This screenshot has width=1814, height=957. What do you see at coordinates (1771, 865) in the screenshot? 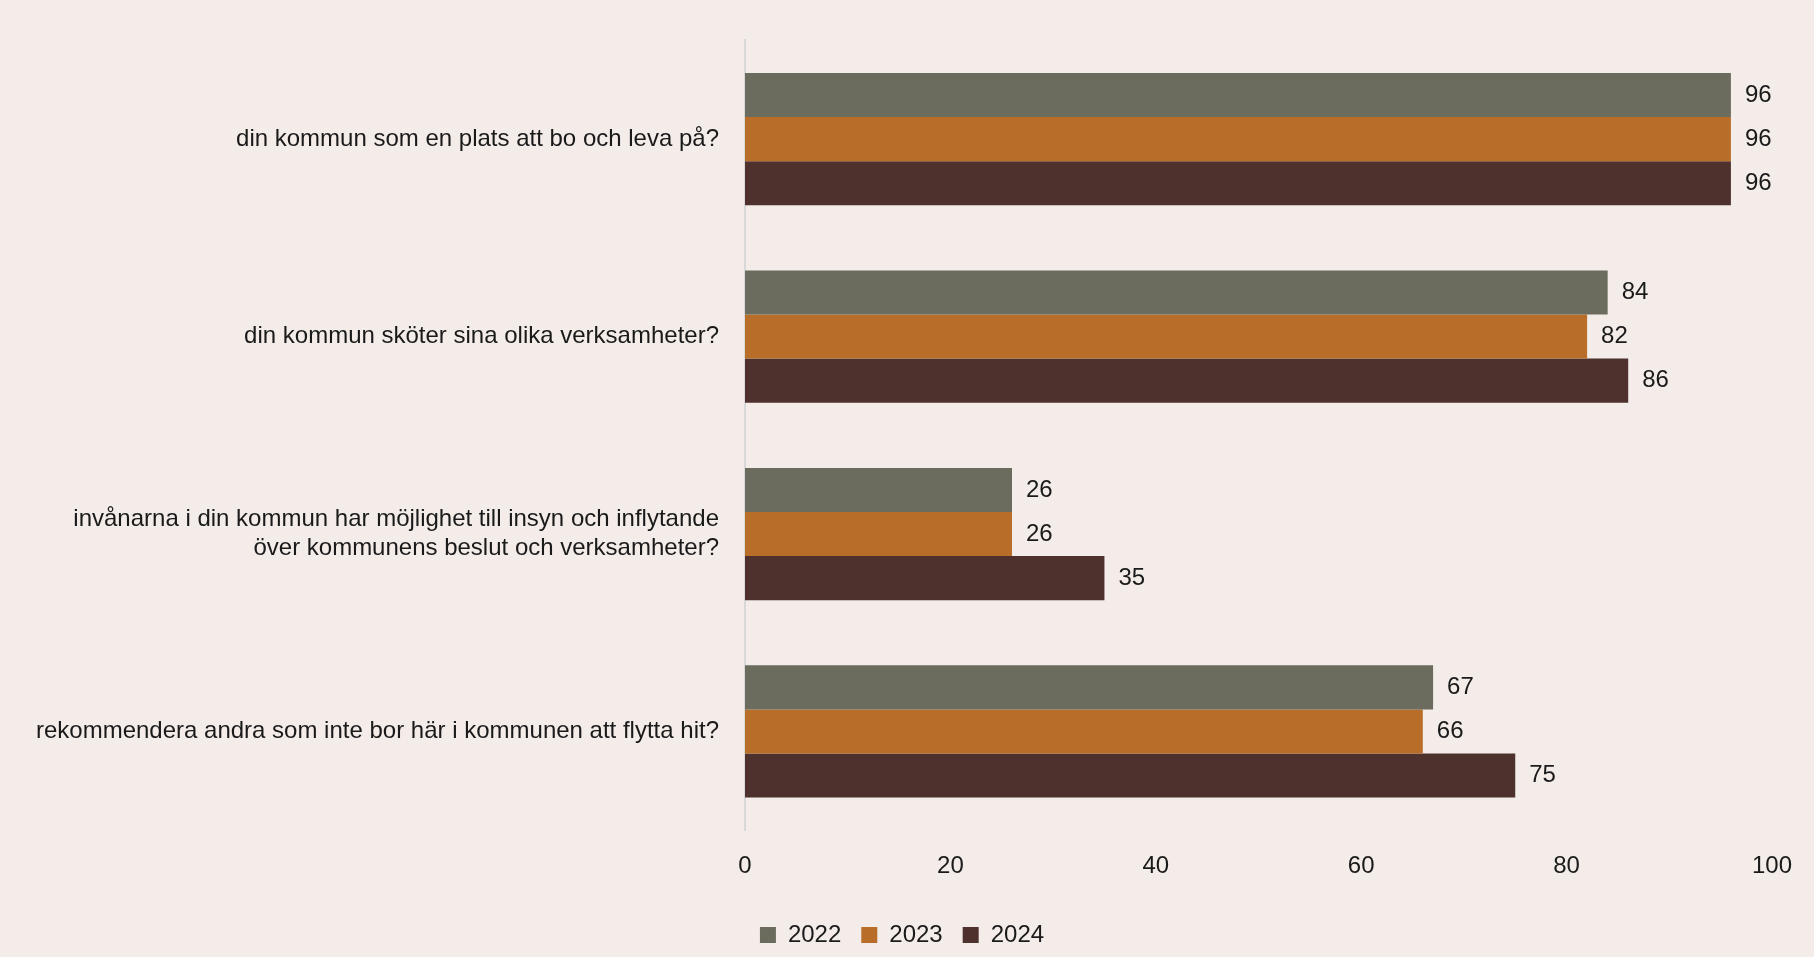
I see `x-tick-label: 100` at bounding box center [1771, 865].